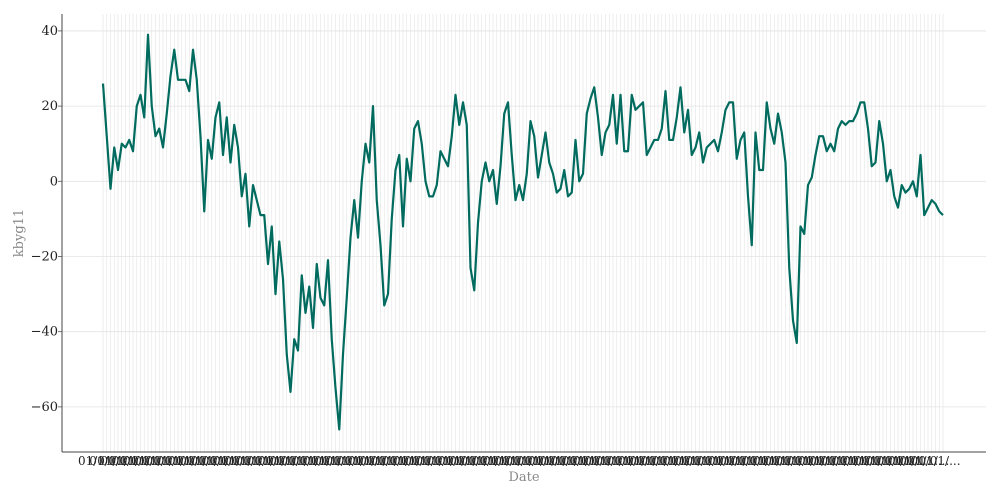 The width and height of the screenshot is (1000, 500). I want to click on y-tick-label: 40, so click(49, 31).